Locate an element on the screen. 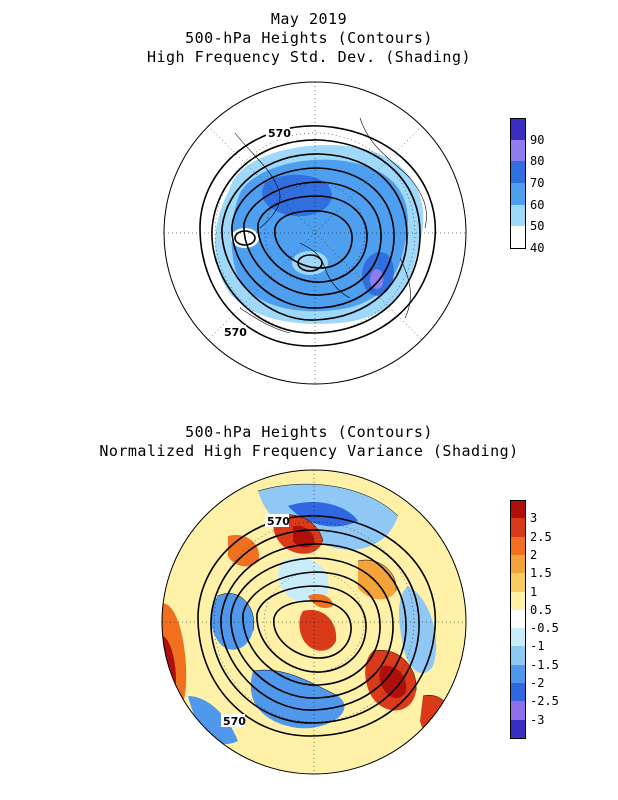  colorbar-tick-label: 2 is located at coordinates (534, 554).